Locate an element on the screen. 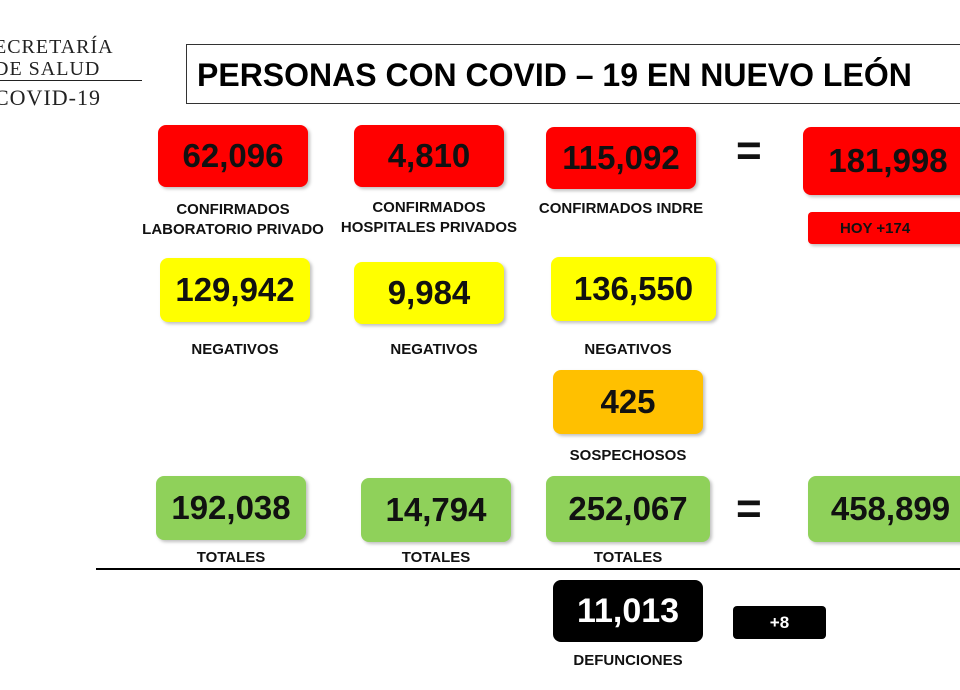 This screenshot has height=690, width=960. deaths-today-badge: +8 is located at coordinates (779, 622).